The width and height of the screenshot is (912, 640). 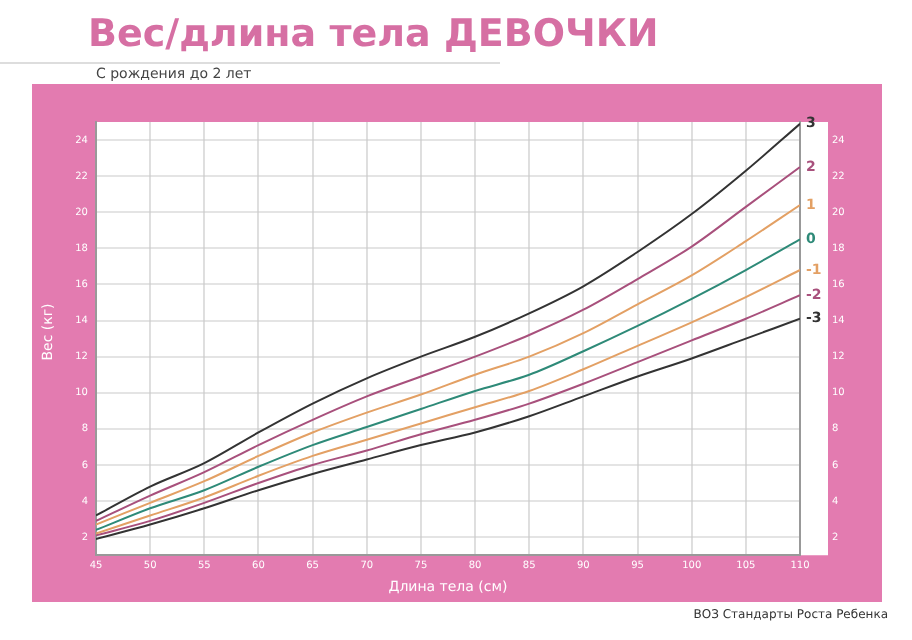 I want to click on chart-title: Вес/длина тела ДЕВОЧКИ, so click(x=373, y=34).